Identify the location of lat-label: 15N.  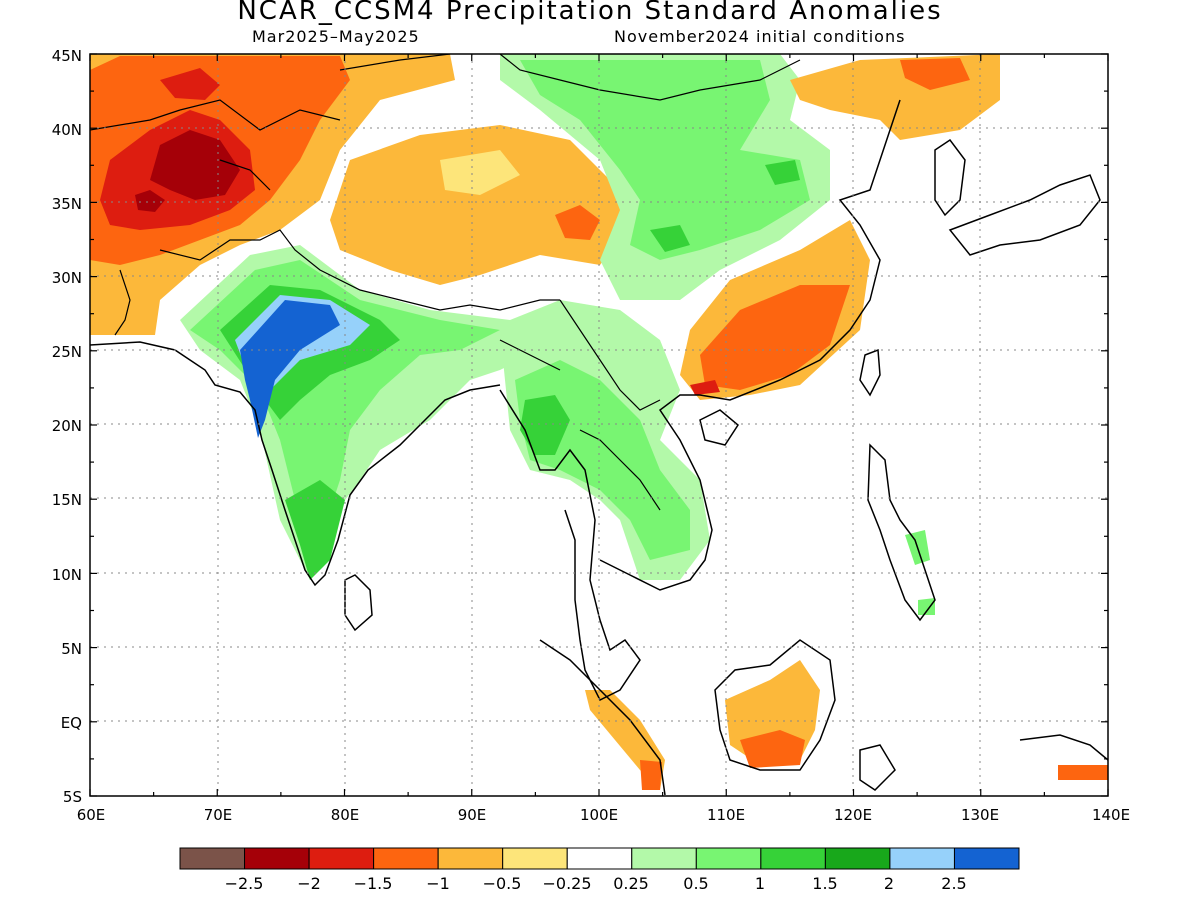
(67, 500).